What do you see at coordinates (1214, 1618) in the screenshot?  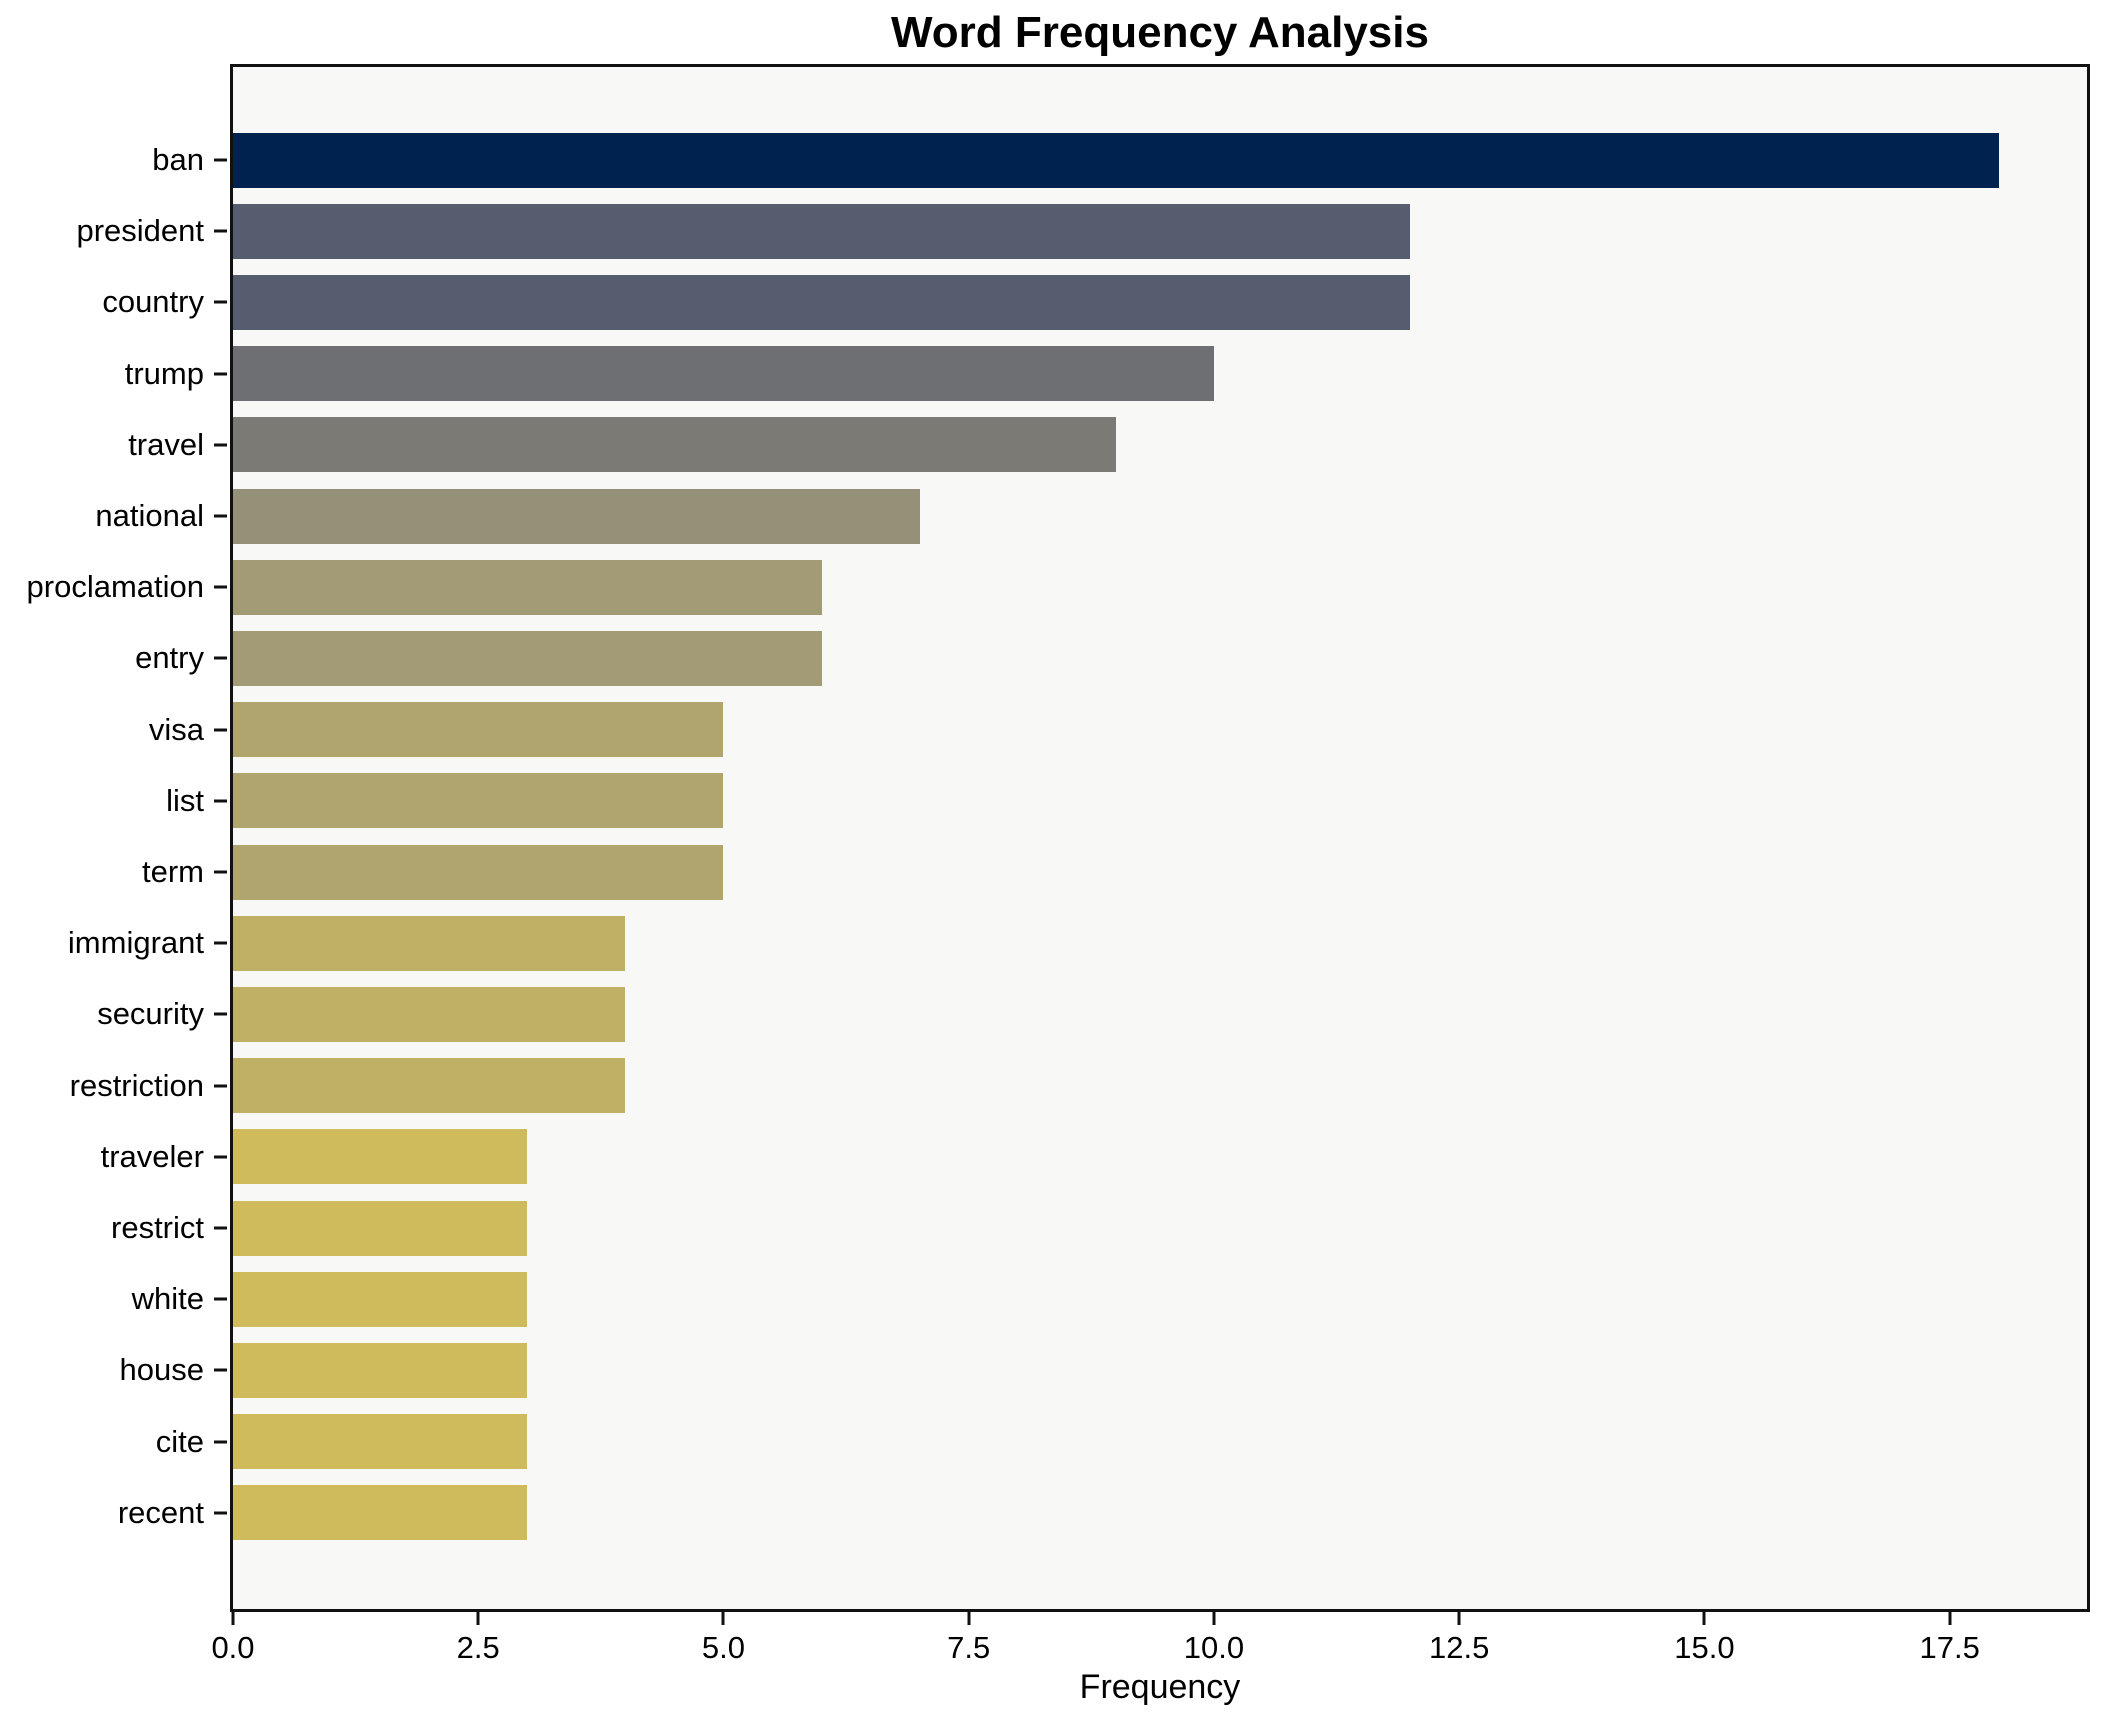 I see `x-tick-mark-10.0` at bounding box center [1214, 1618].